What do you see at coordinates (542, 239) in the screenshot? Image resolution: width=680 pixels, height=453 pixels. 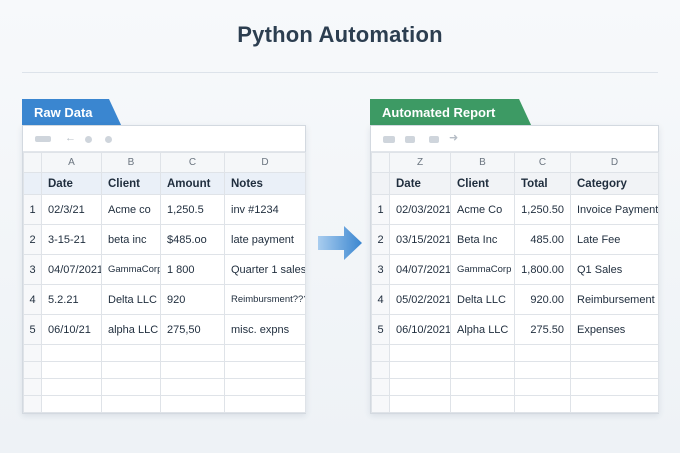 I see `table-cell: 485.00` at bounding box center [542, 239].